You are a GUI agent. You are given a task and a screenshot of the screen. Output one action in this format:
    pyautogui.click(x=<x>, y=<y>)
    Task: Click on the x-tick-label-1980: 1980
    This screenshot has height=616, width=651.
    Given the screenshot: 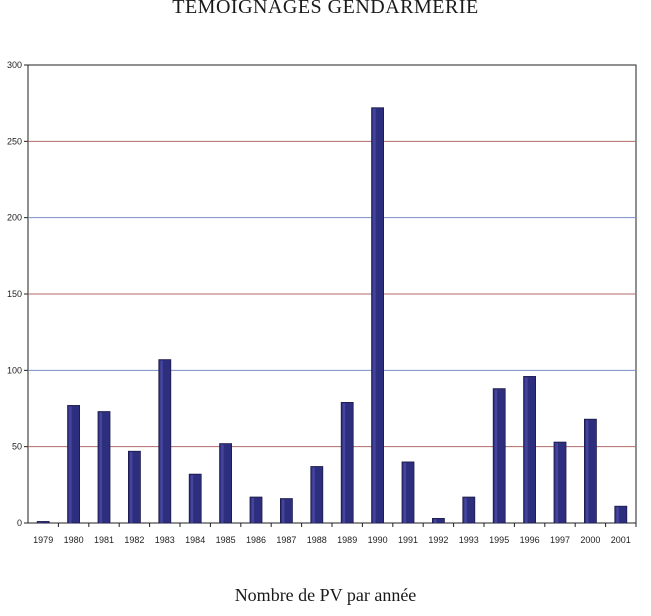 What is the action you would take?
    pyautogui.click(x=74, y=540)
    